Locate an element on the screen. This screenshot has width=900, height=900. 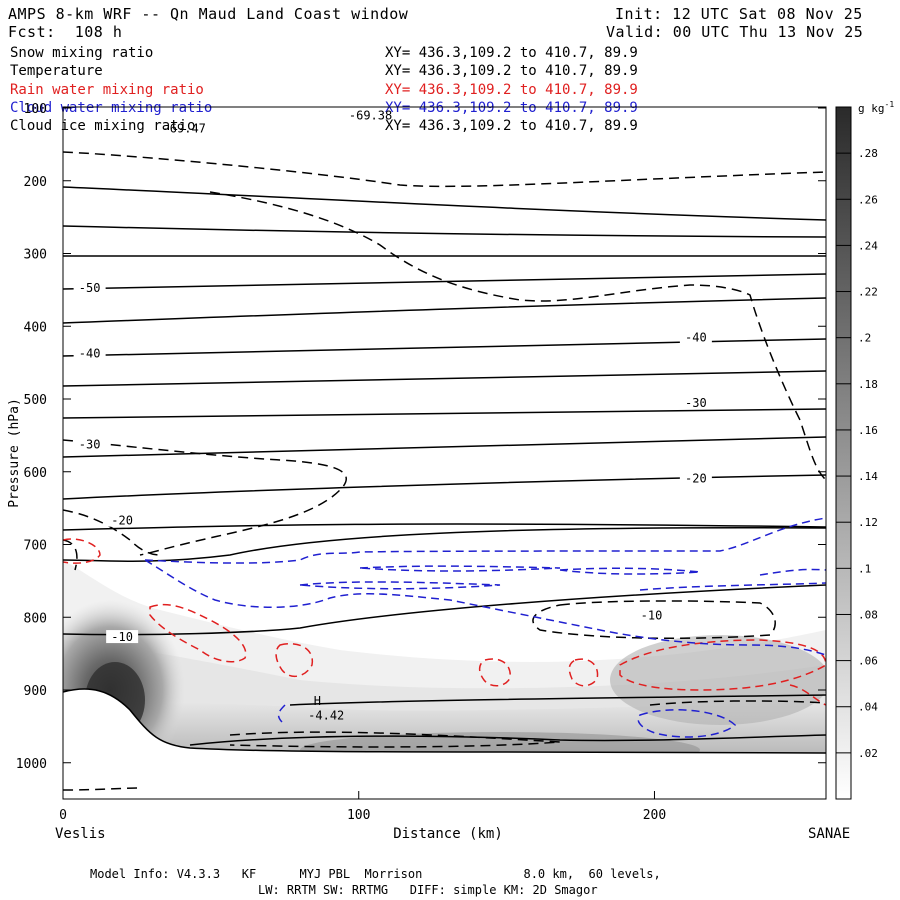
x-tick-label: 0 is located at coordinates (63, 815).